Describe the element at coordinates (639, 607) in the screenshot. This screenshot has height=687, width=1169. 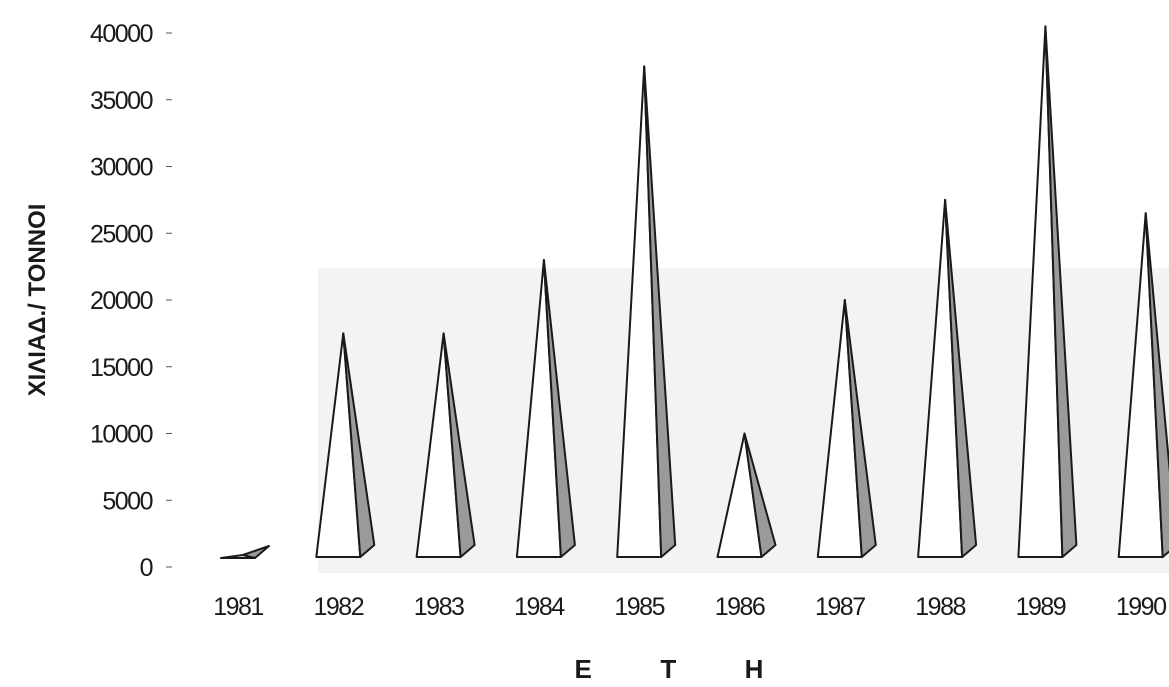
I see `x-tick-label: 1985` at that location.